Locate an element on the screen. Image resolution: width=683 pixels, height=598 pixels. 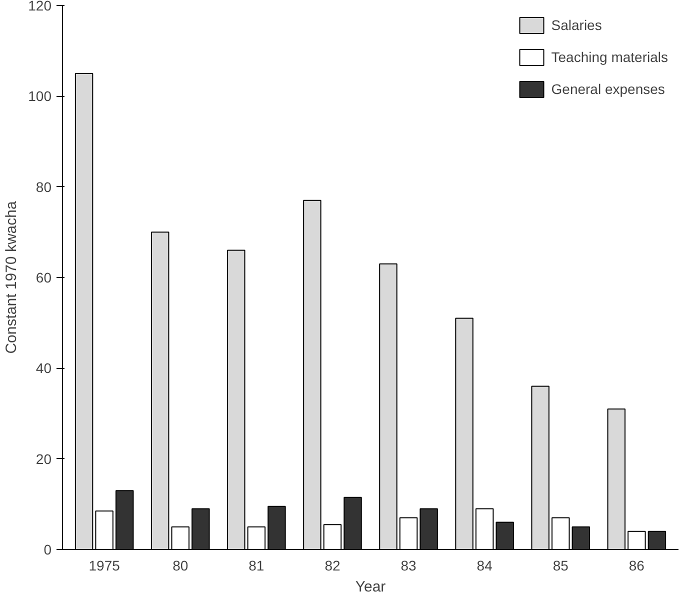
legend-label: Salaries is located at coordinates (576, 25).